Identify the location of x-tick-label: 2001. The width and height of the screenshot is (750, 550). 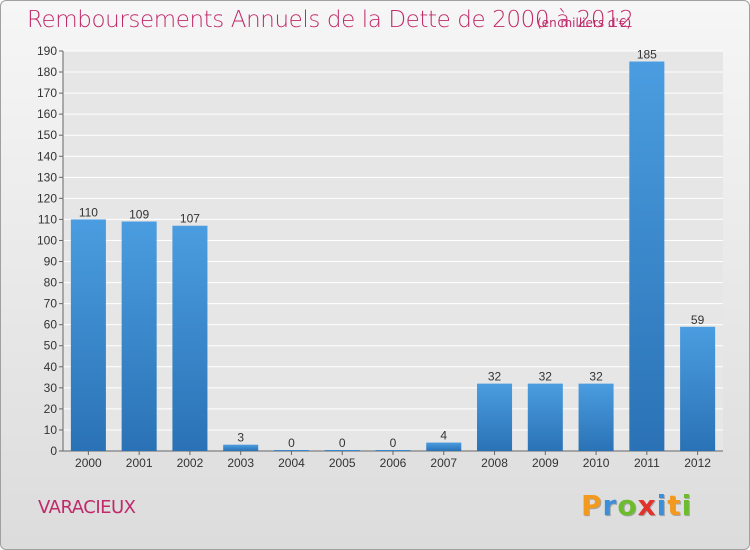
(139, 463).